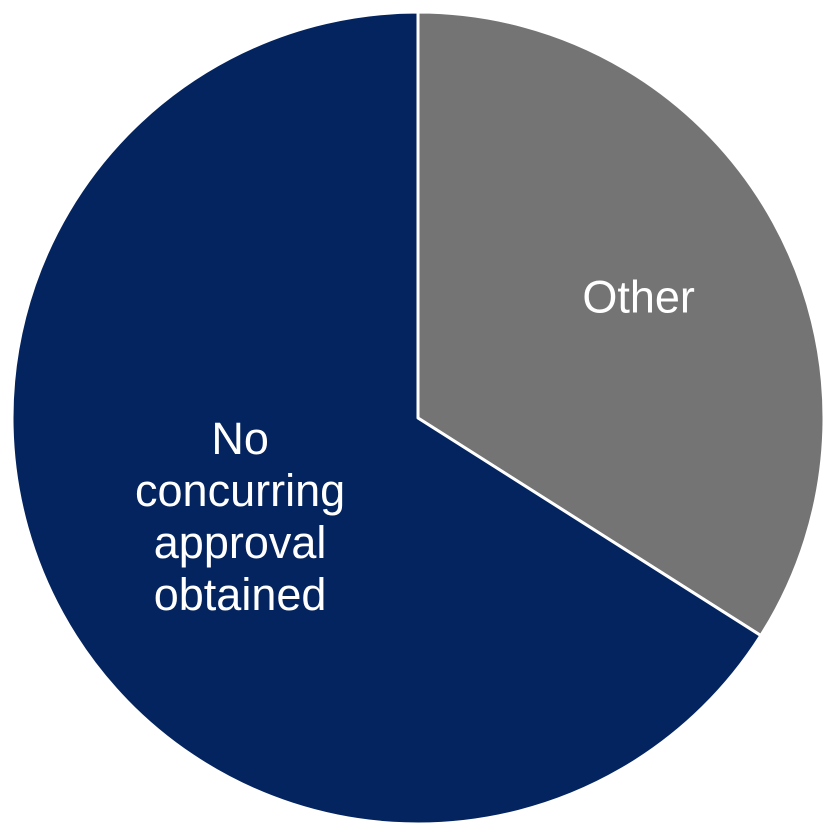 This screenshot has height=823, width=823. What do you see at coordinates (240, 438) in the screenshot?
I see `slice-label-line: No` at bounding box center [240, 438].